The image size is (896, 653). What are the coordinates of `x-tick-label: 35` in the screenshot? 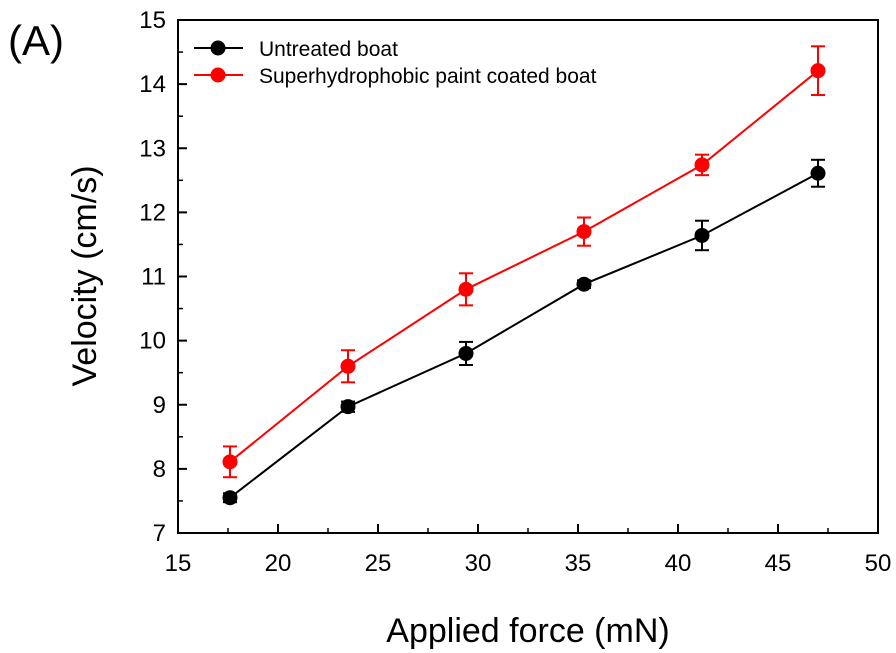 It's located at (578, 563).